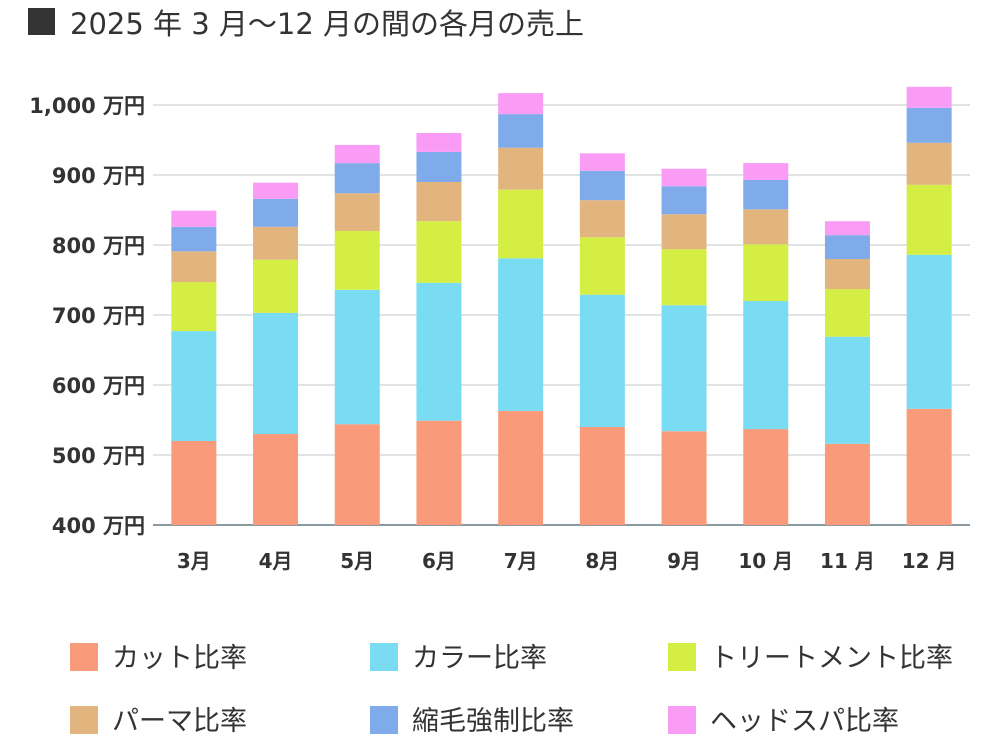 The height and width of the screenshot is (751, 981). I want to click on y-tick-label: 800 万円, so click(98, 246).